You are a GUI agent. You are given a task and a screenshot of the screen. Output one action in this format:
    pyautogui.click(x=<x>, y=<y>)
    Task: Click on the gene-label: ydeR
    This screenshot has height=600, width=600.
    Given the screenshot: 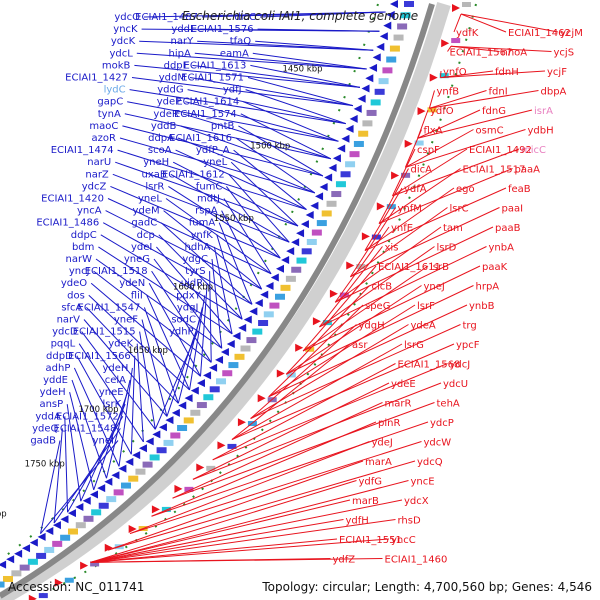 What is the action you would take?
    pyautogui.click(x=165, y=114)
    